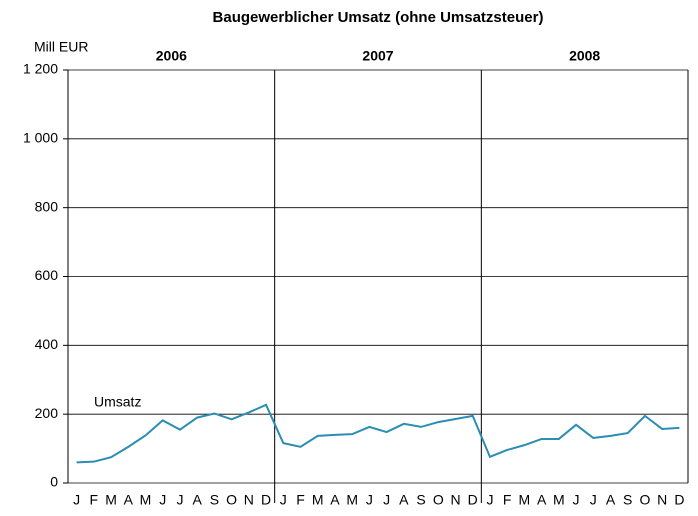 The image size is (698, 516). I want to click on y-tick-label: 1 000, so click(40, 138).